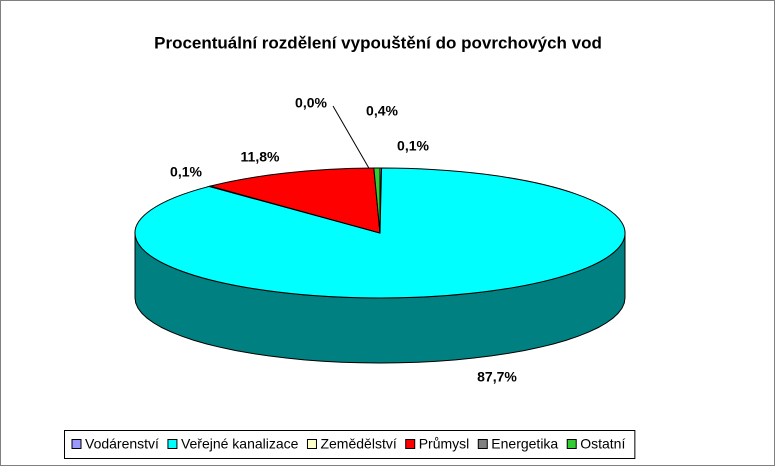 The image size is (775, 466). I want to click on legend-label: Veřejné kanalizace, so click(240, 444).